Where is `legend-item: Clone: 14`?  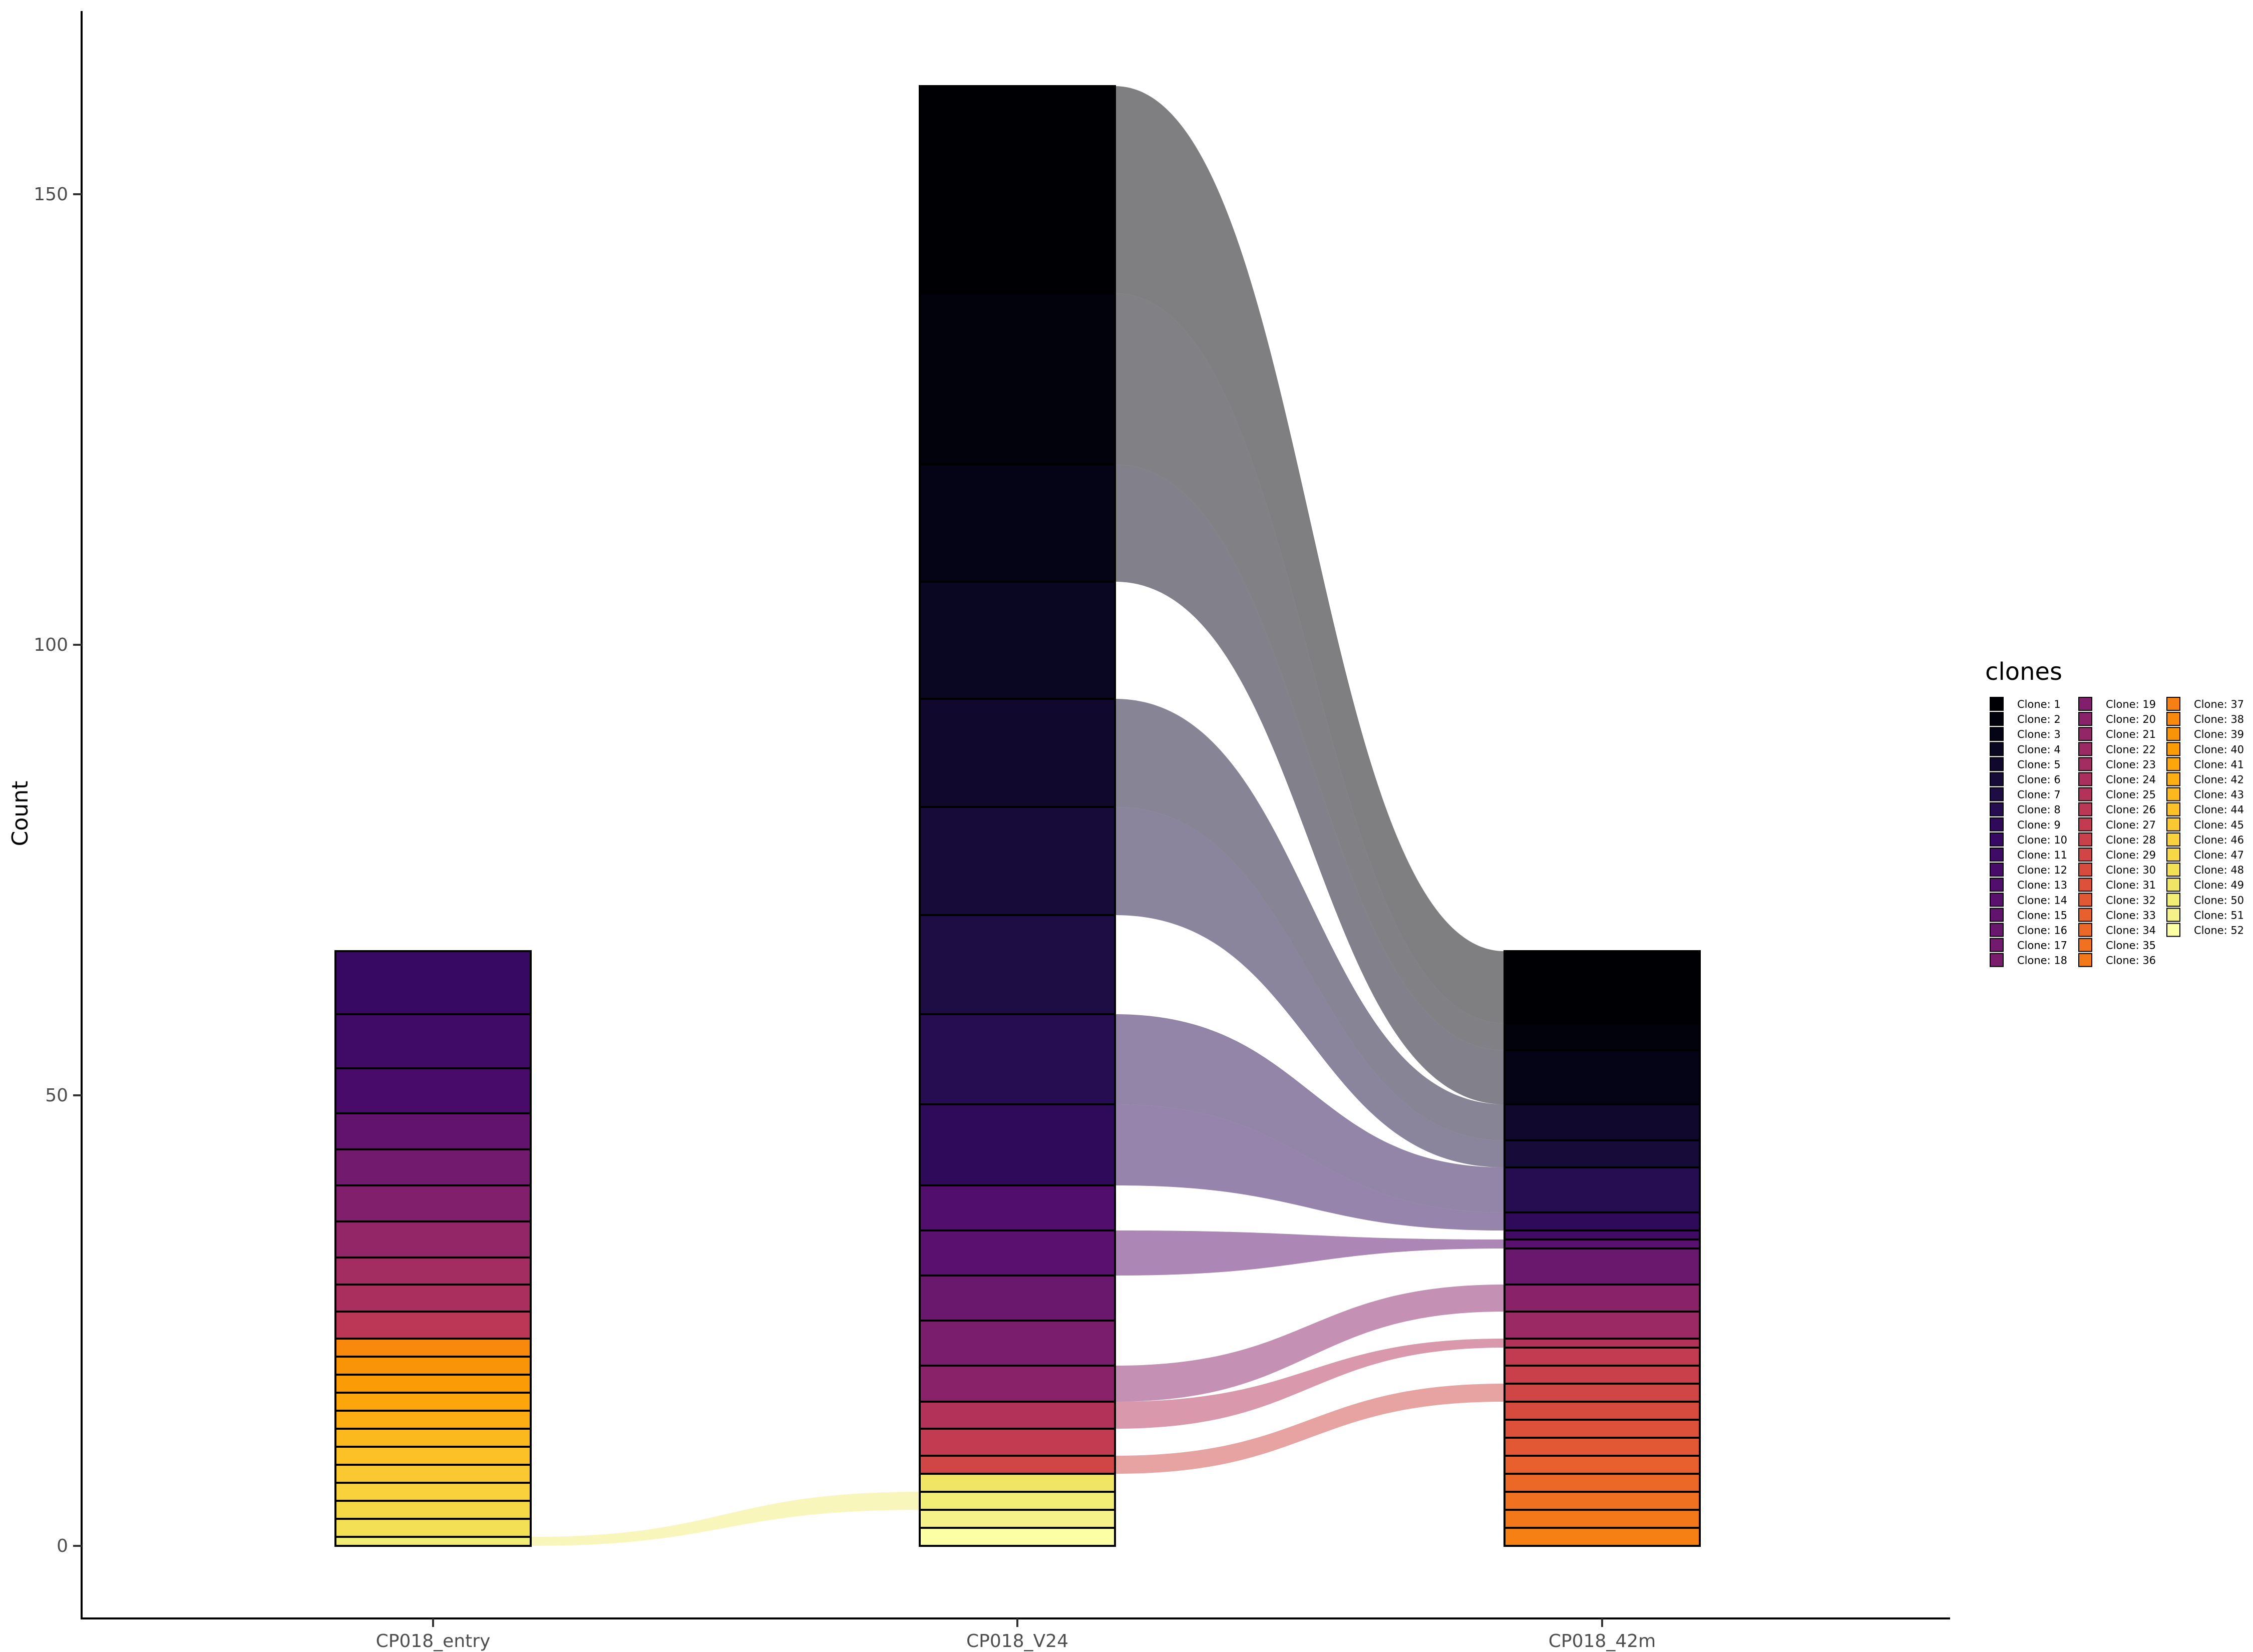
legend-item: Clone: 14 is located at coordinates (2029, 900).